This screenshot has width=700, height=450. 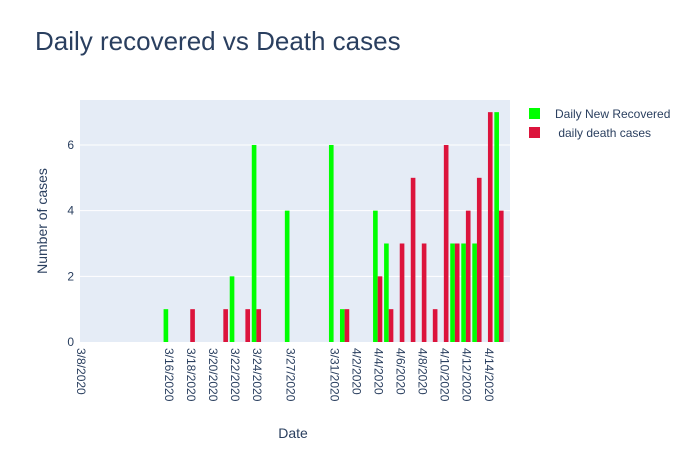 What do you see at coordinates (334, 375) in the screenshot?
I see `x-tick-label: 3/31/2020` at bounding box center [334, 375].